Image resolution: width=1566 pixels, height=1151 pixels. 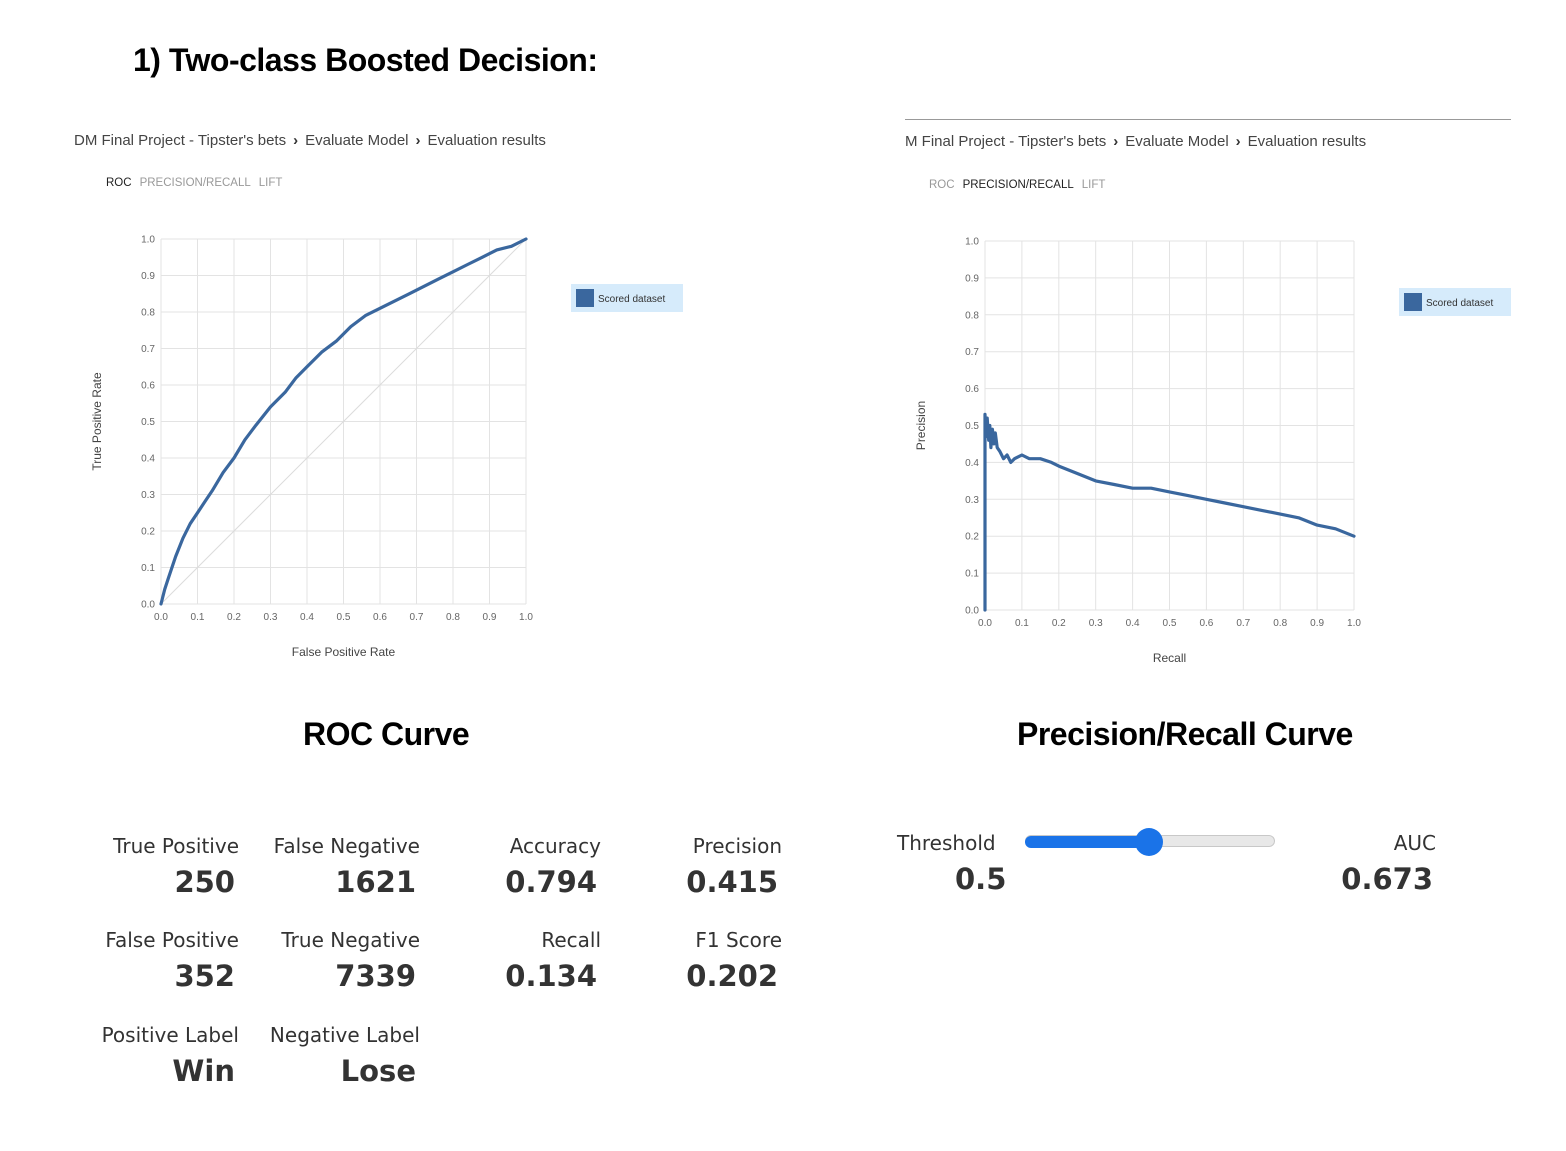 I want to click on false-negative-value: 1621, so click(x=375, y=882).